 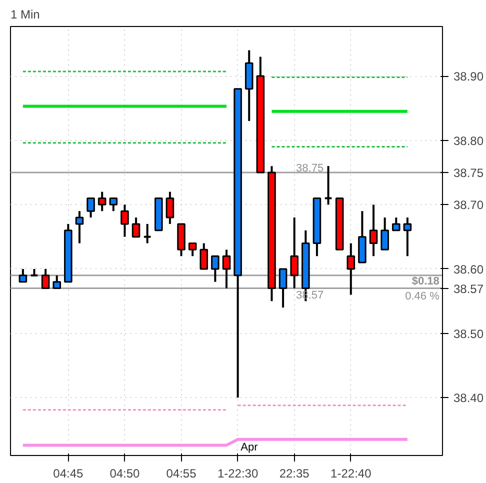 What do you see at coordinates (249, 448) in the screenshot?
I see `annotation: Apr` at bounding box center [249, 448].